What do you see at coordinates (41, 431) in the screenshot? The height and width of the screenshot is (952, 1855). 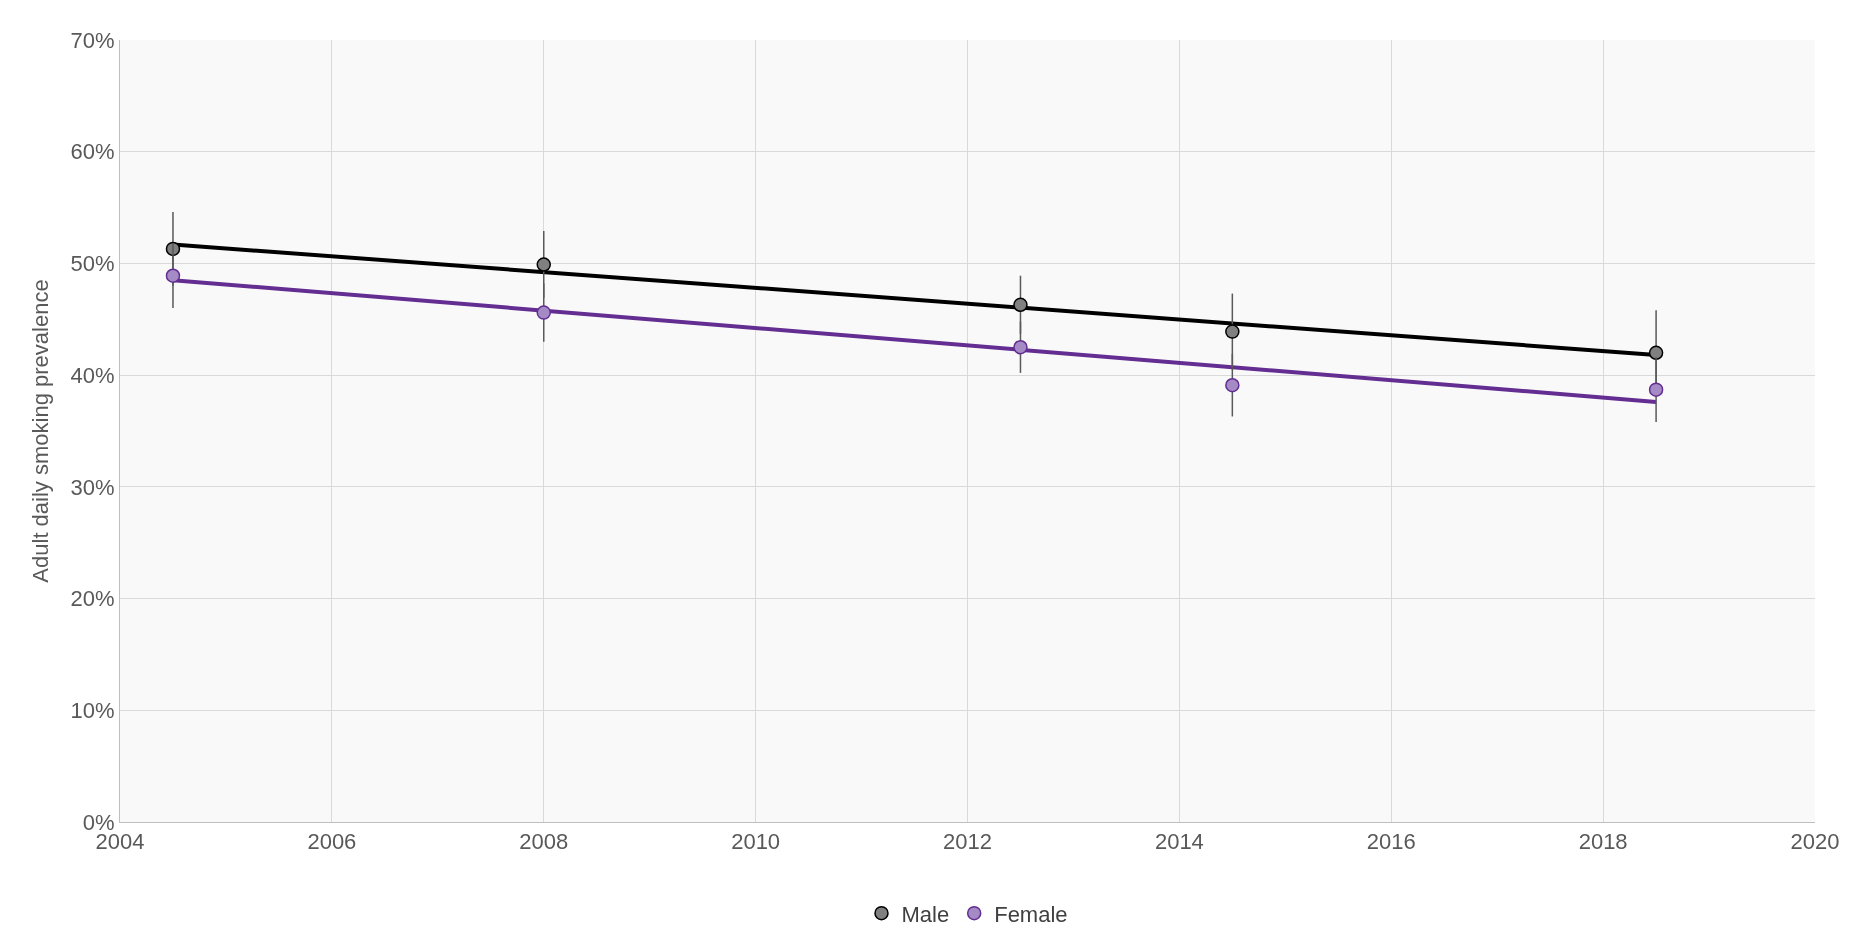 I see `y-axis-title: Adult daily smoking prevalence` at bounding box center [41, 431].